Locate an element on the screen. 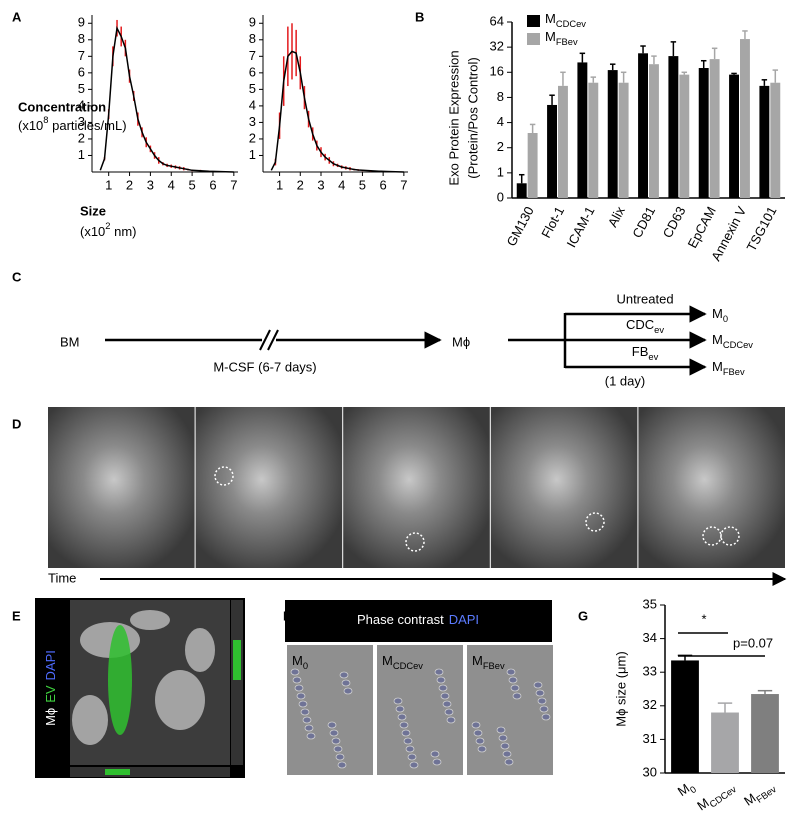 The image size is (800, 829). break is located at coordinates (269, 340).